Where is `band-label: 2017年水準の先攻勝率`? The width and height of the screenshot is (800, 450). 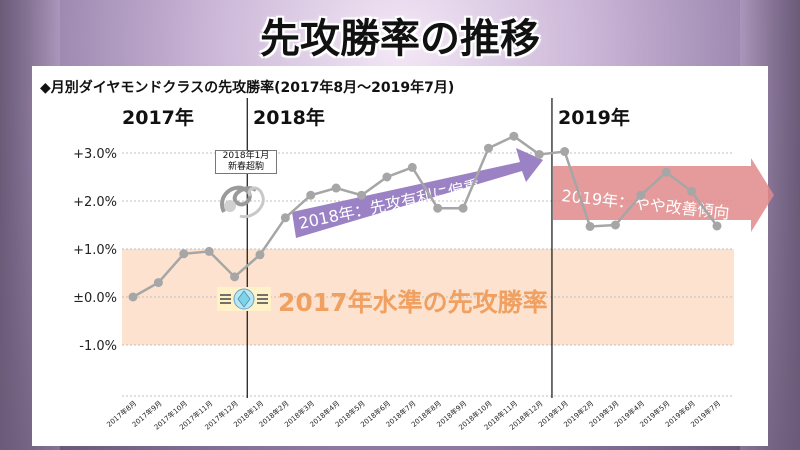 band-label: 2017年水準の先攻勝率 is located at coordinates (413, 302).